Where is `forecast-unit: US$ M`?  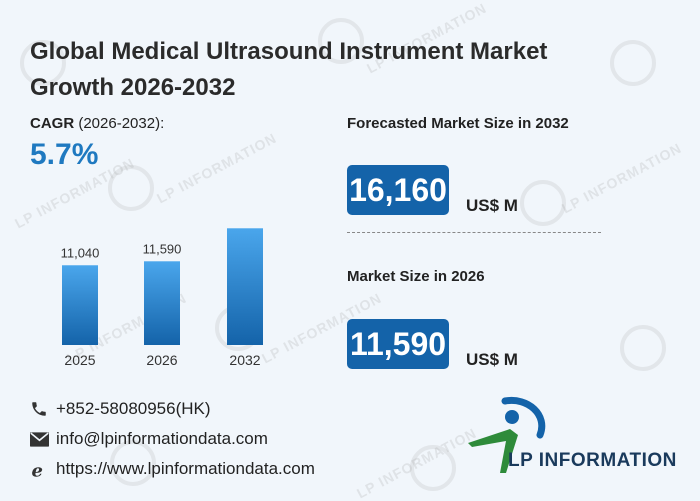 forecast-unit: US$ M is located at coordinates (492, 205).